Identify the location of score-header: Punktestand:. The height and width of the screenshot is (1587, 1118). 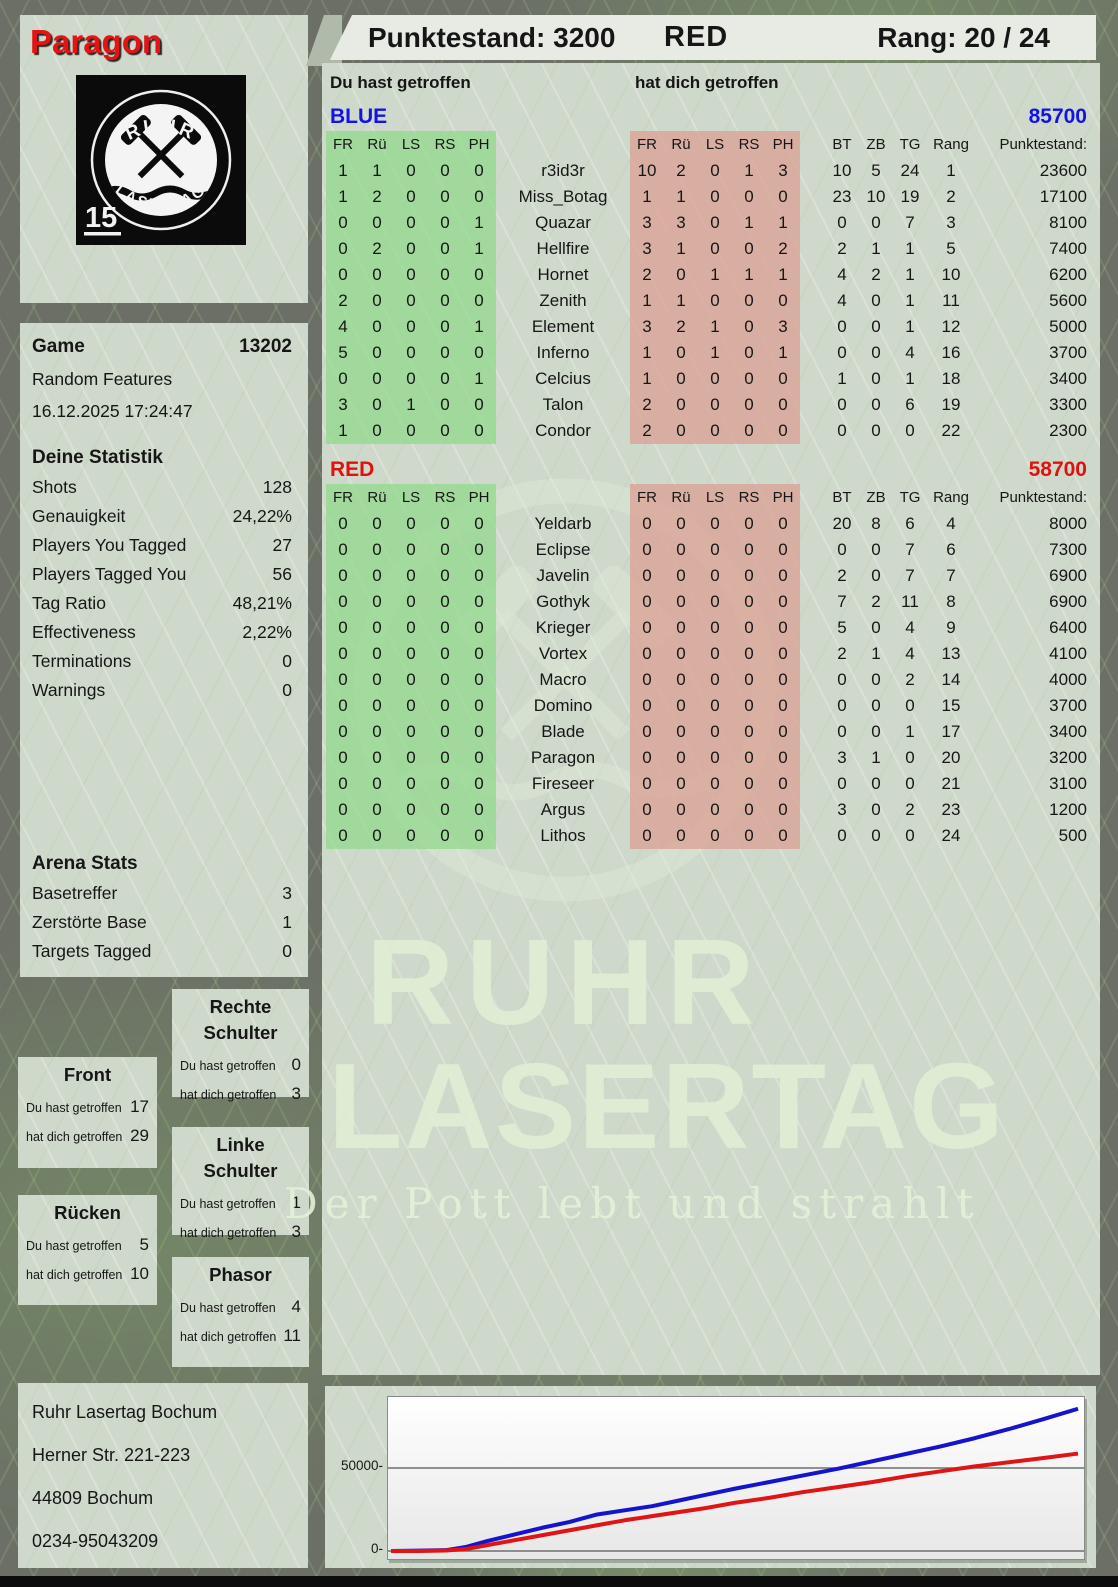
(1043, 497).